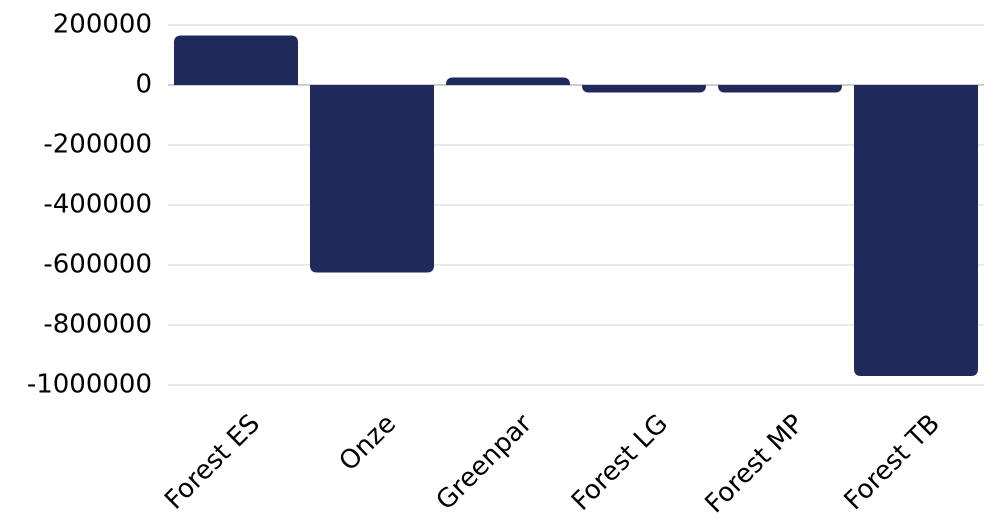  What do you see at coordinates (372, 179) in the screenshot?
I see `bar-onze` at bounding box center [372, 179].